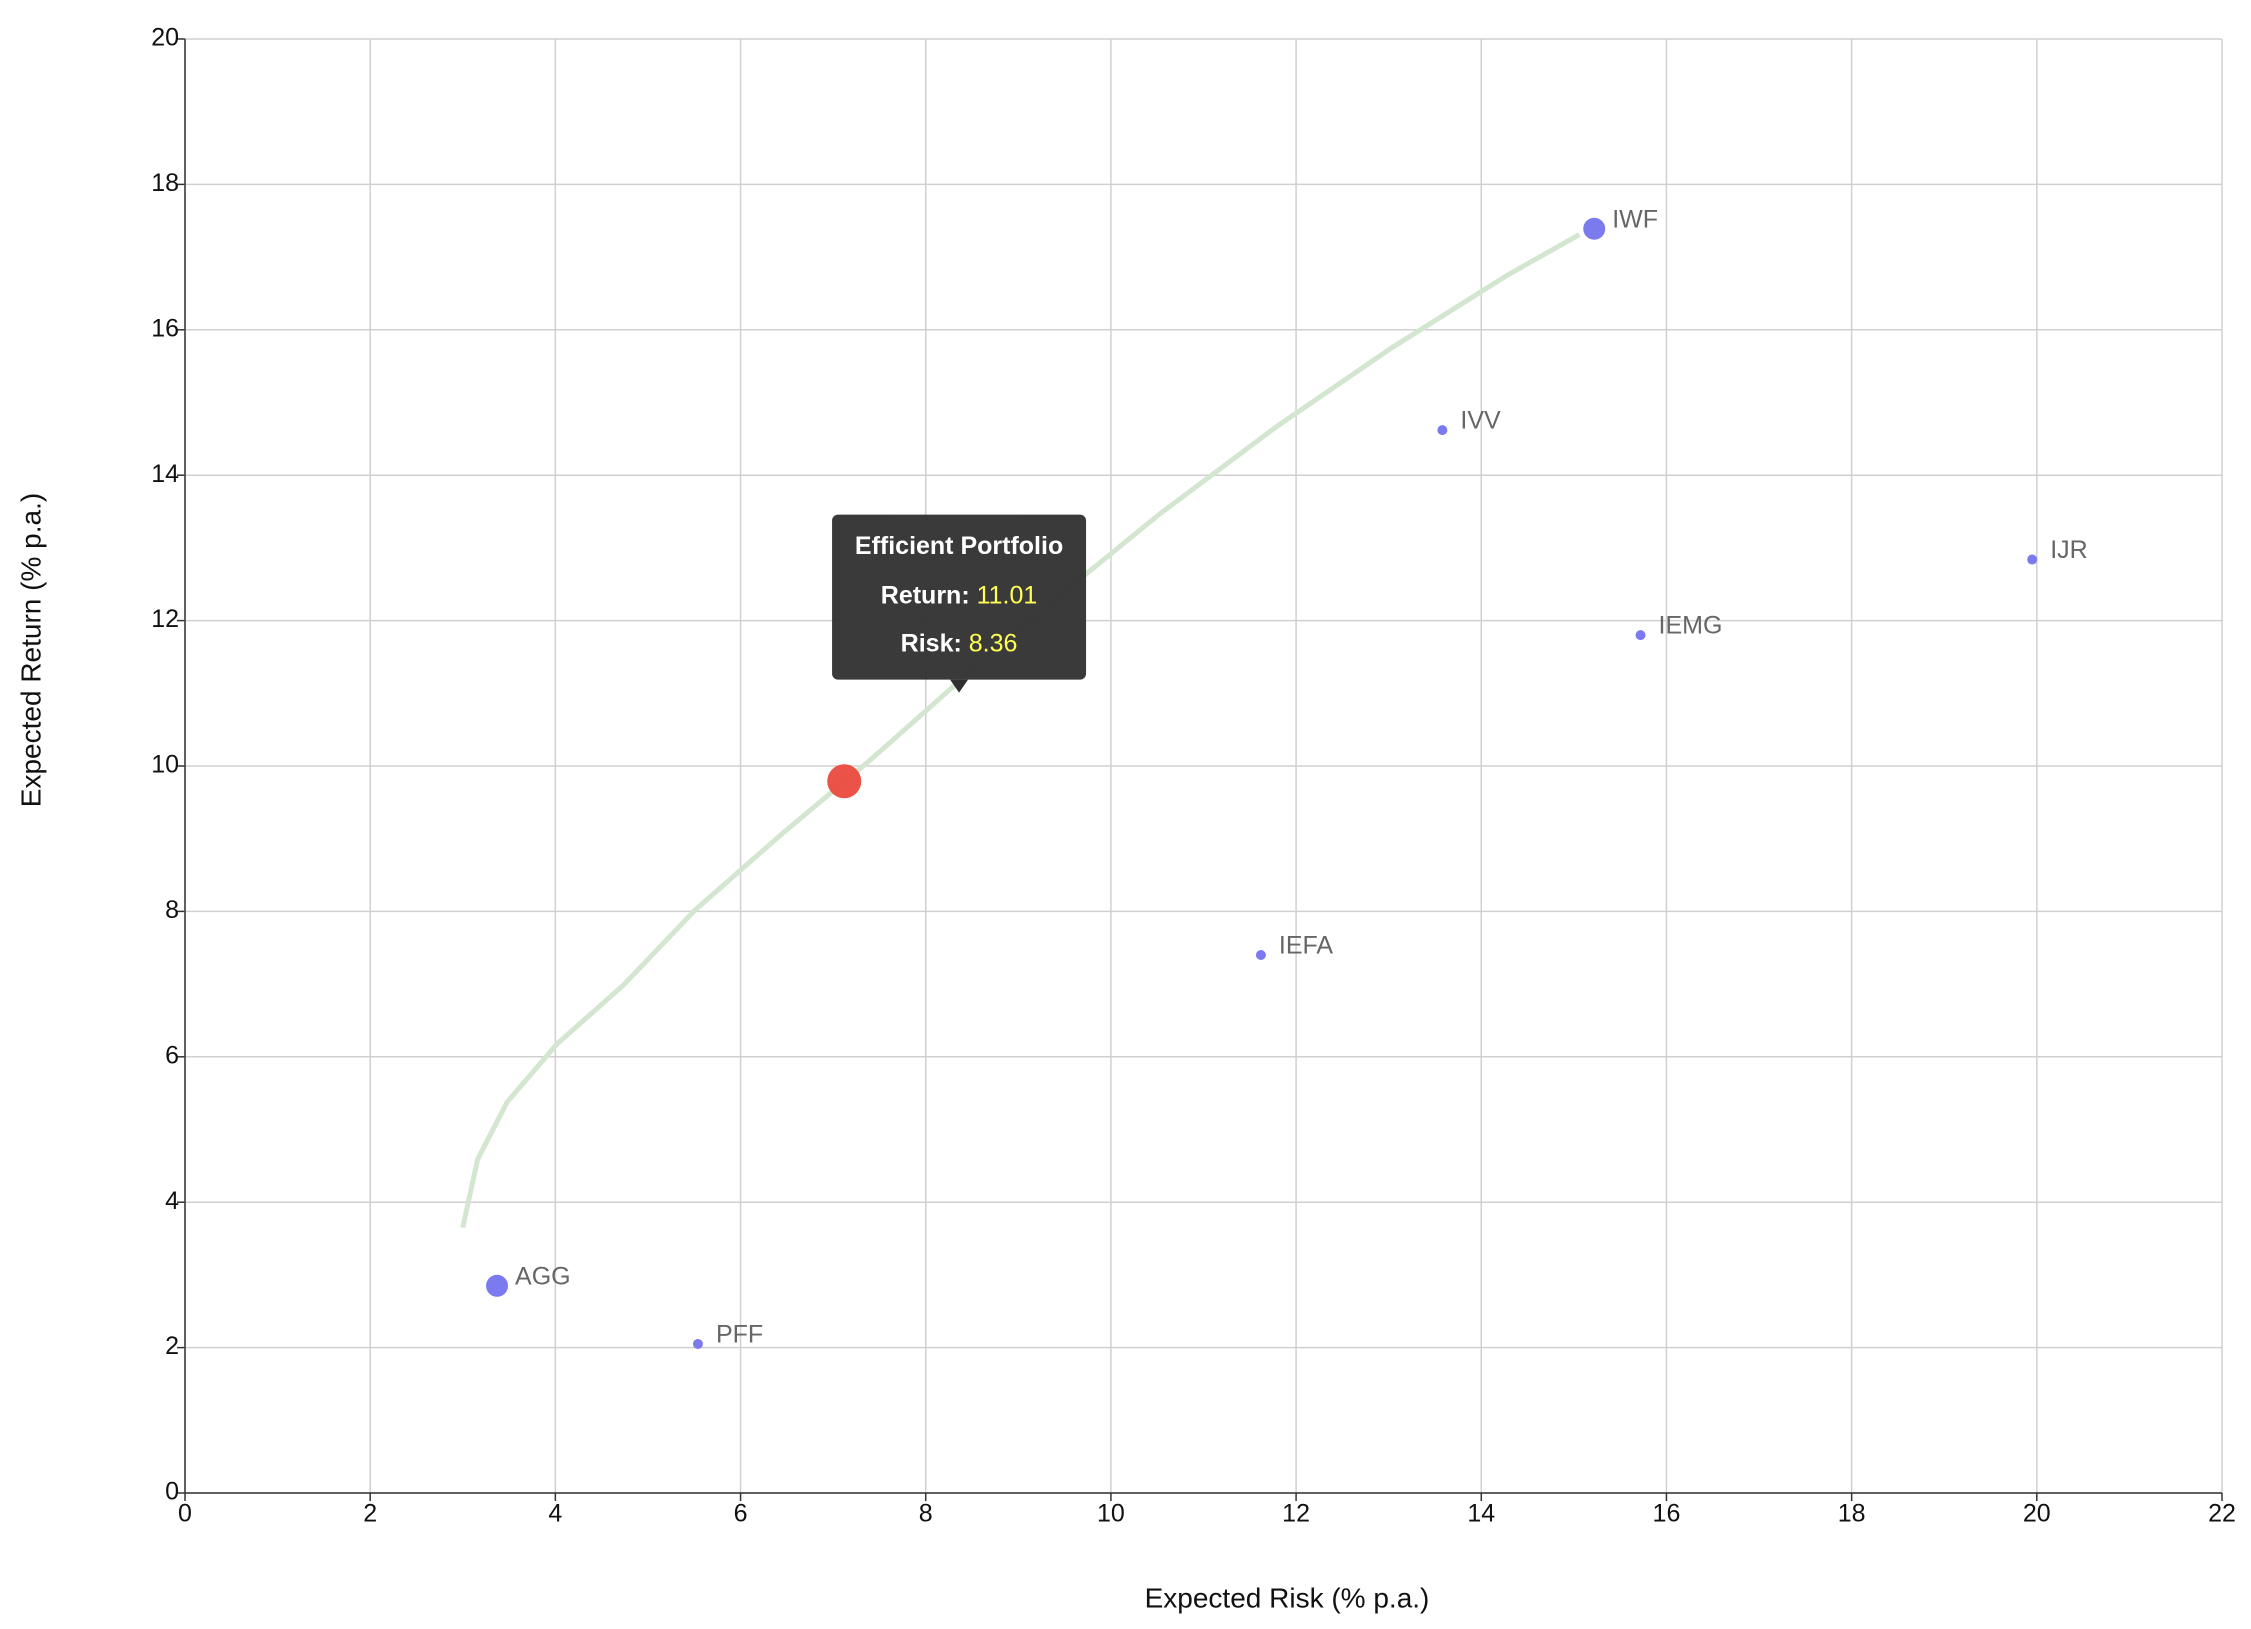 The width and height of the screenshot is (2251, 1629). Describe the element at coordinates (2037, 1514) in the screenshot. I see `x-tick-label: 20` at that location.